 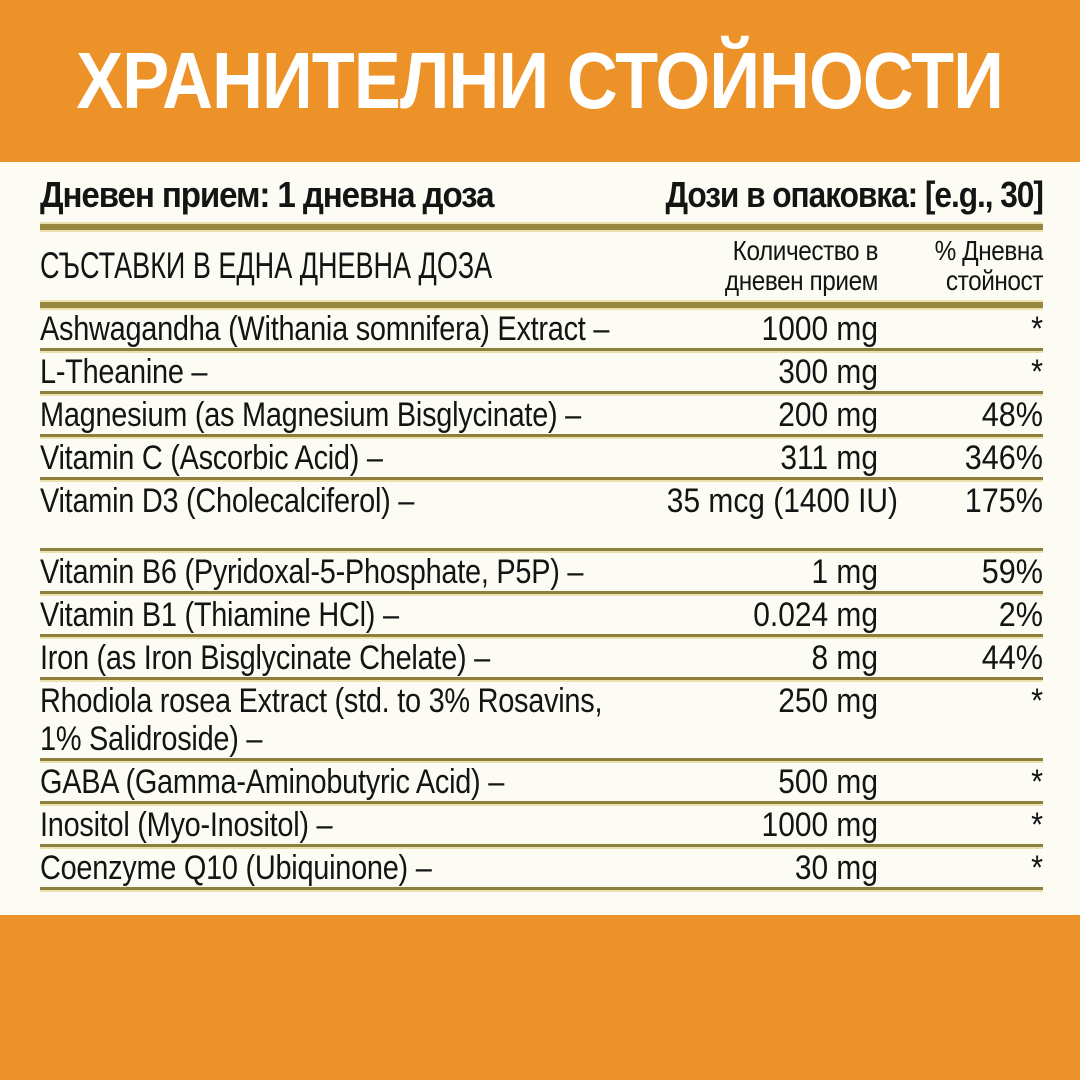 What do you see at coordinates (227, 501) in the screenshot?
I see `ingredient-name: Vitamin D3 (Cholecalciferol) –` at bounding box center [227, 501].